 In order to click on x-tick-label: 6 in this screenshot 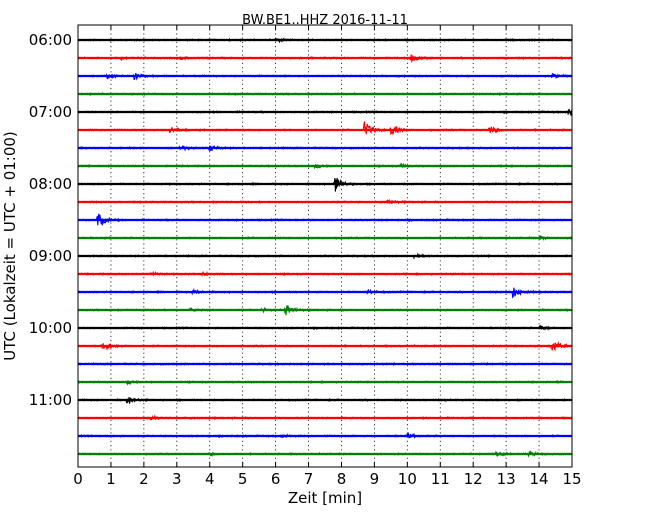, I will do `click(276, 479)`.